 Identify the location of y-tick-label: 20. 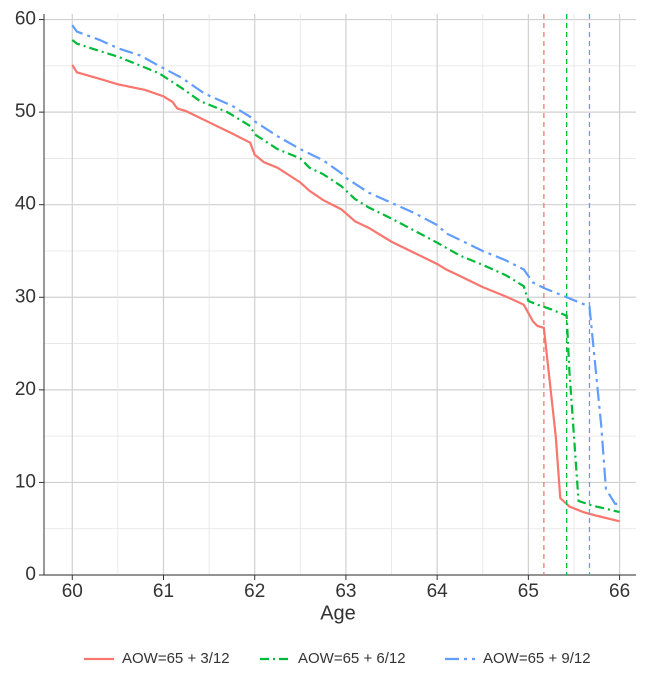
(25, 389).